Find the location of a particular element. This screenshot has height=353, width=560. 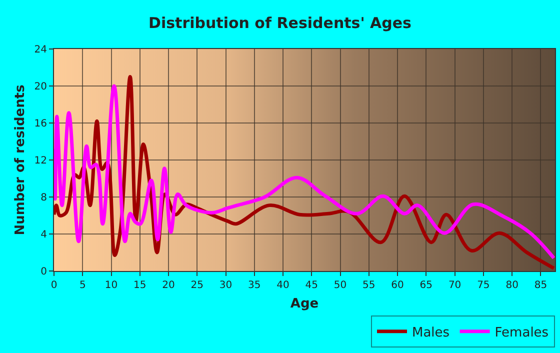

x-tick-label: 5 is located at coordinates (82, 285).